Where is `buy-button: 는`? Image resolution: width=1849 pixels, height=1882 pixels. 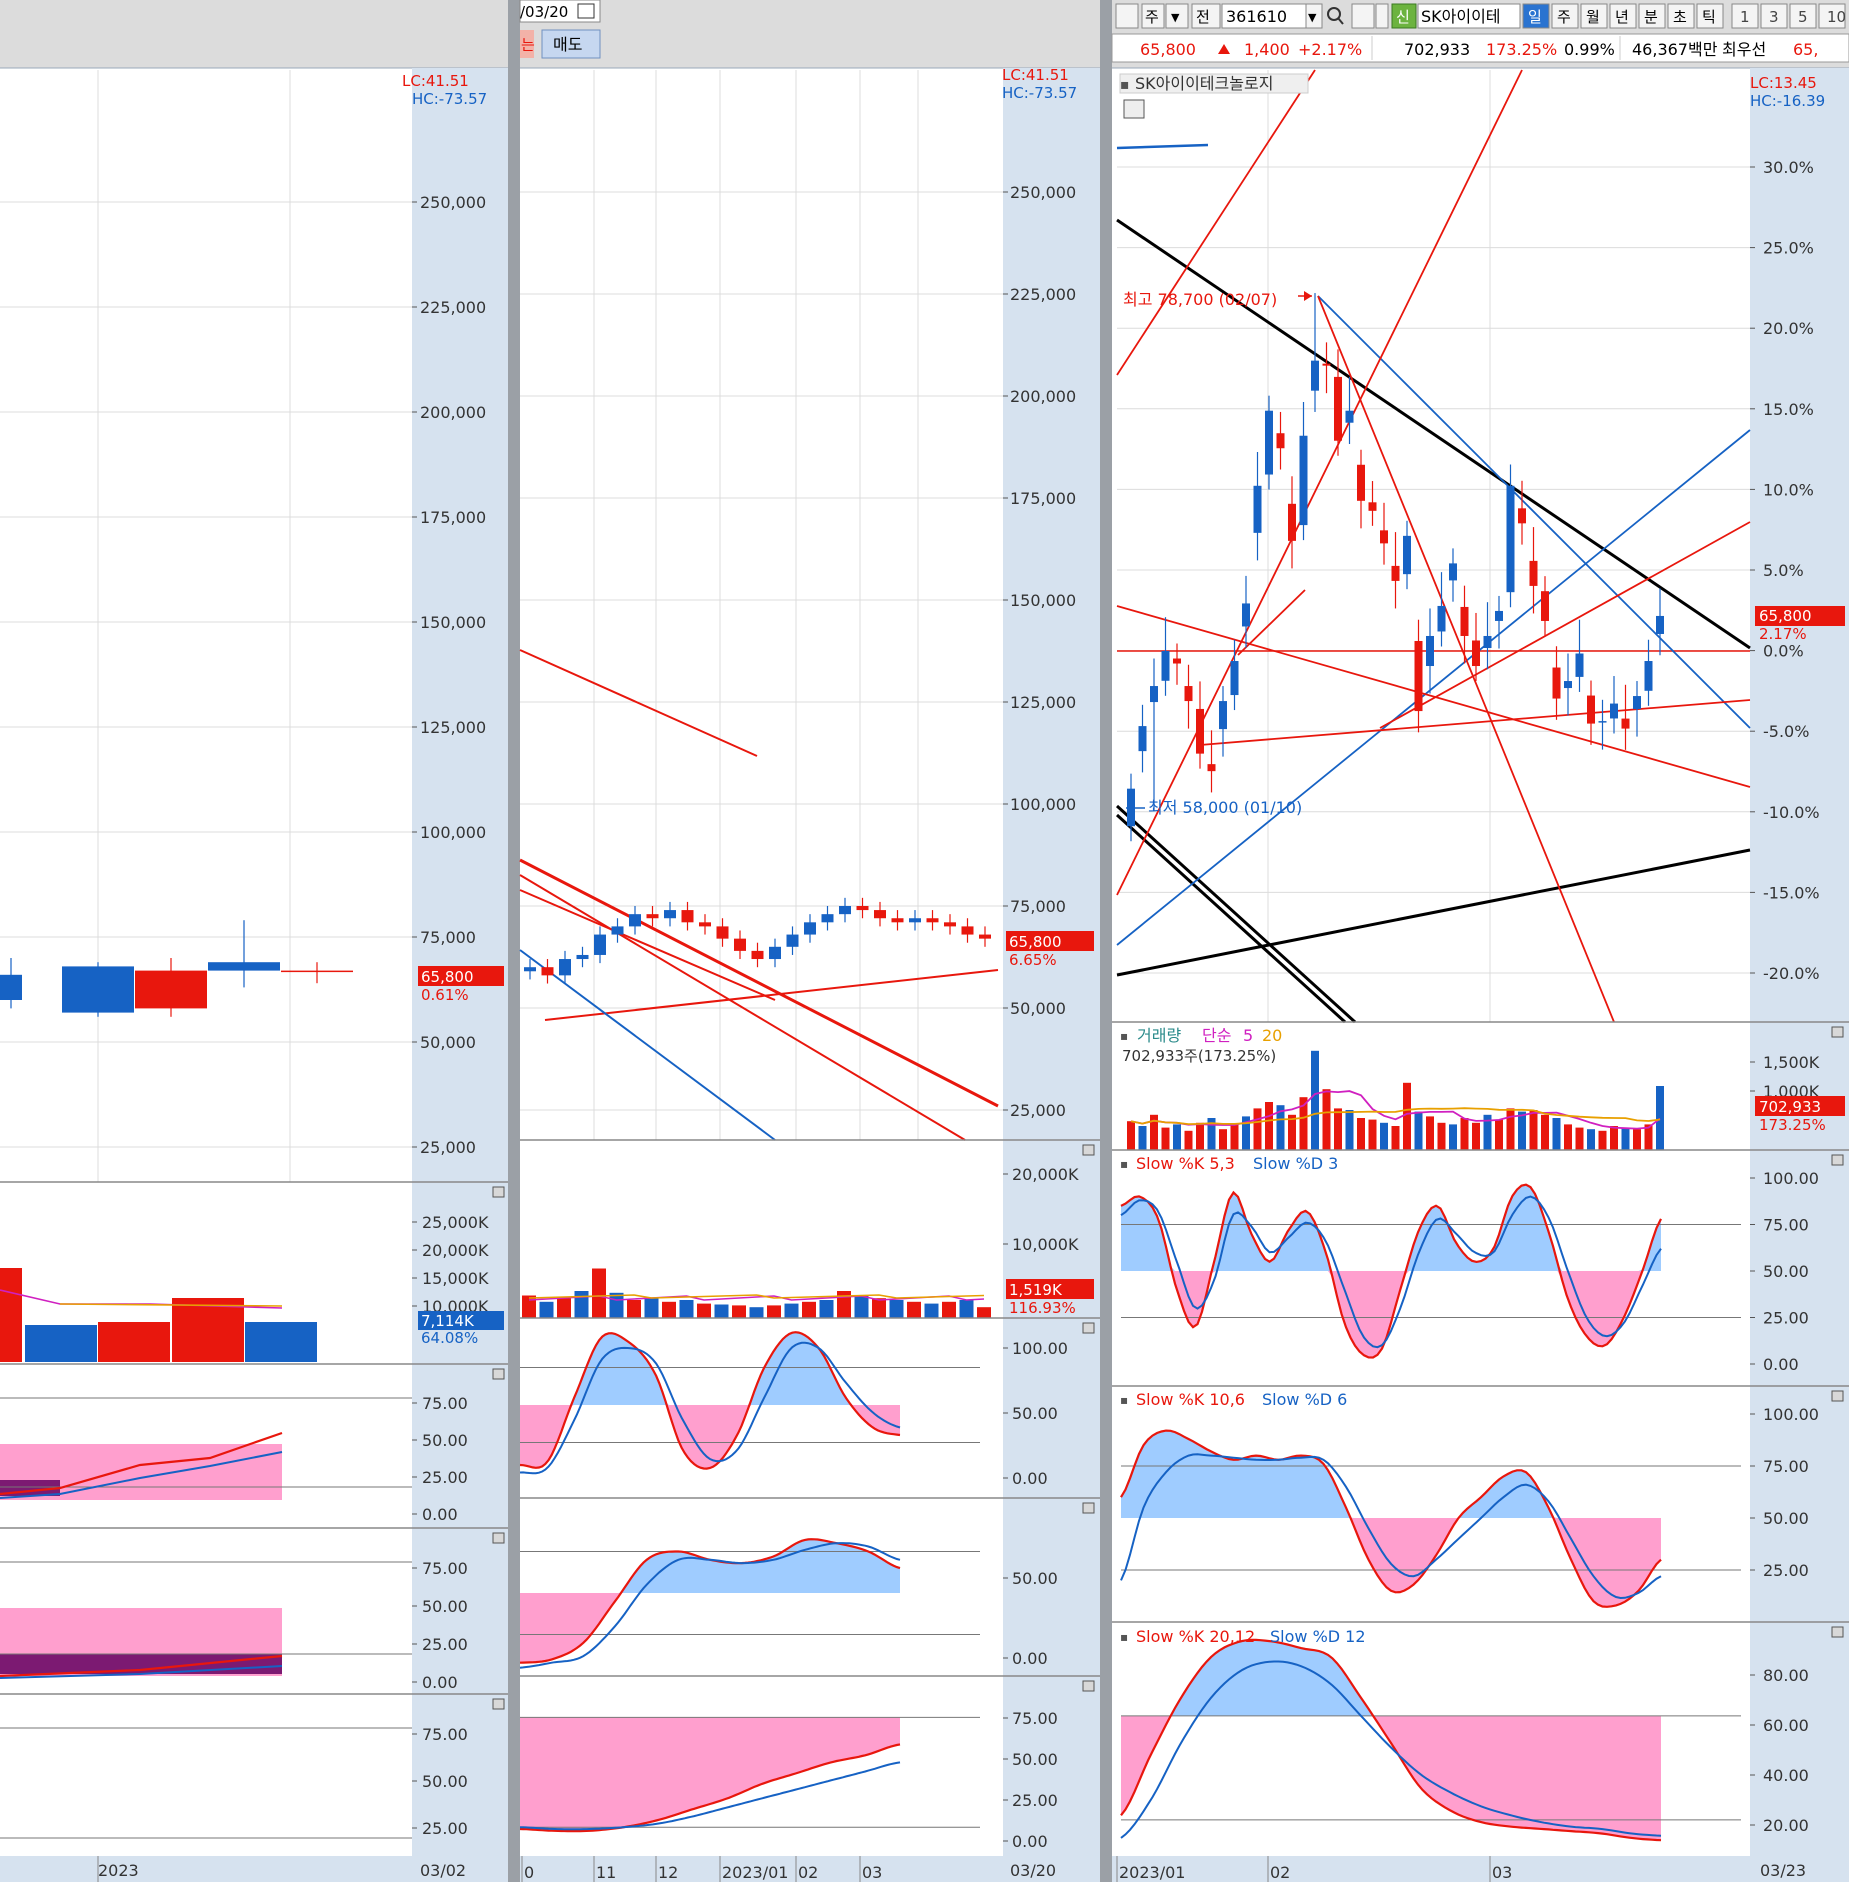 buy-button: 는 is located at coordinates (528, 45).